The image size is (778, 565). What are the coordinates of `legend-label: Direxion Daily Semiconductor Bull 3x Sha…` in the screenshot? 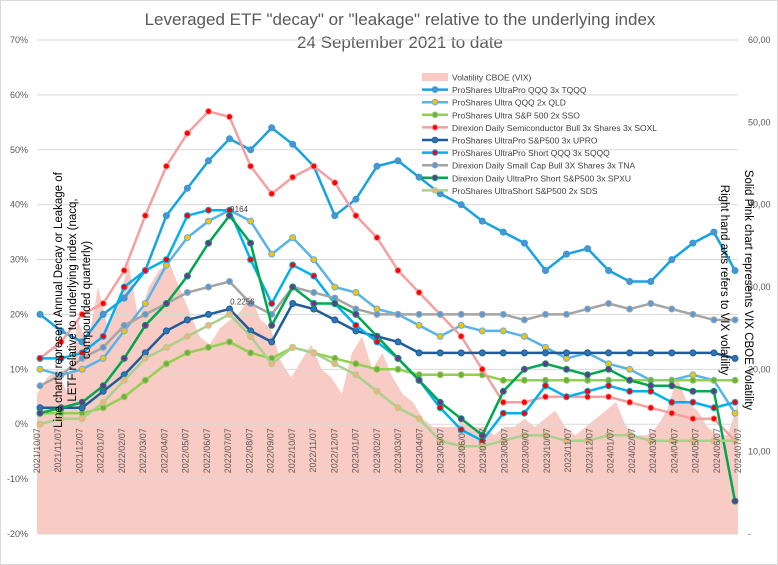 It's located at (554, 128).